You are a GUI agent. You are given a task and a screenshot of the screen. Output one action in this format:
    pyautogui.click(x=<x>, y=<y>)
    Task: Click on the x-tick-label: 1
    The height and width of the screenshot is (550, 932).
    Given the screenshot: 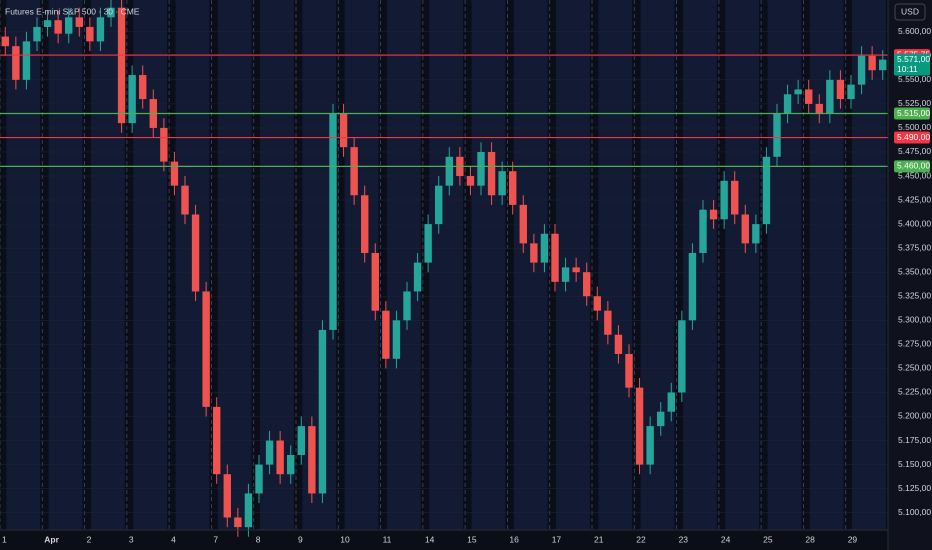 What is the action you would take?
    pyautogui.click(x=4, y=539)
    